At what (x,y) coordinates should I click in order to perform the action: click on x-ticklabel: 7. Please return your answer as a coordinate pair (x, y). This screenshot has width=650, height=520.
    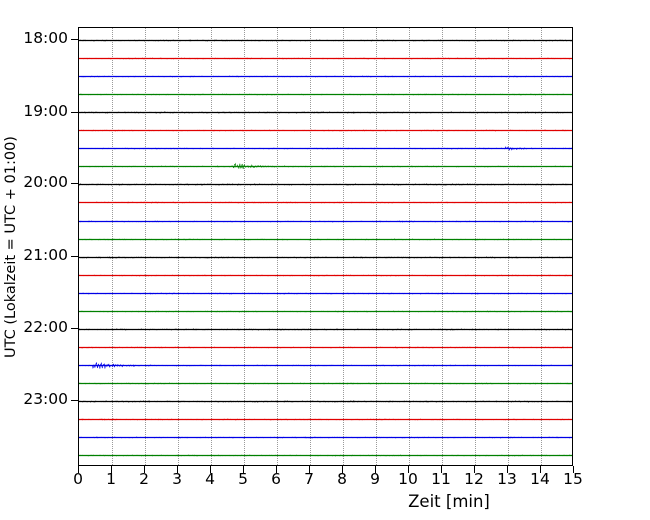
    Looking at the image, I should click on (309, 479).